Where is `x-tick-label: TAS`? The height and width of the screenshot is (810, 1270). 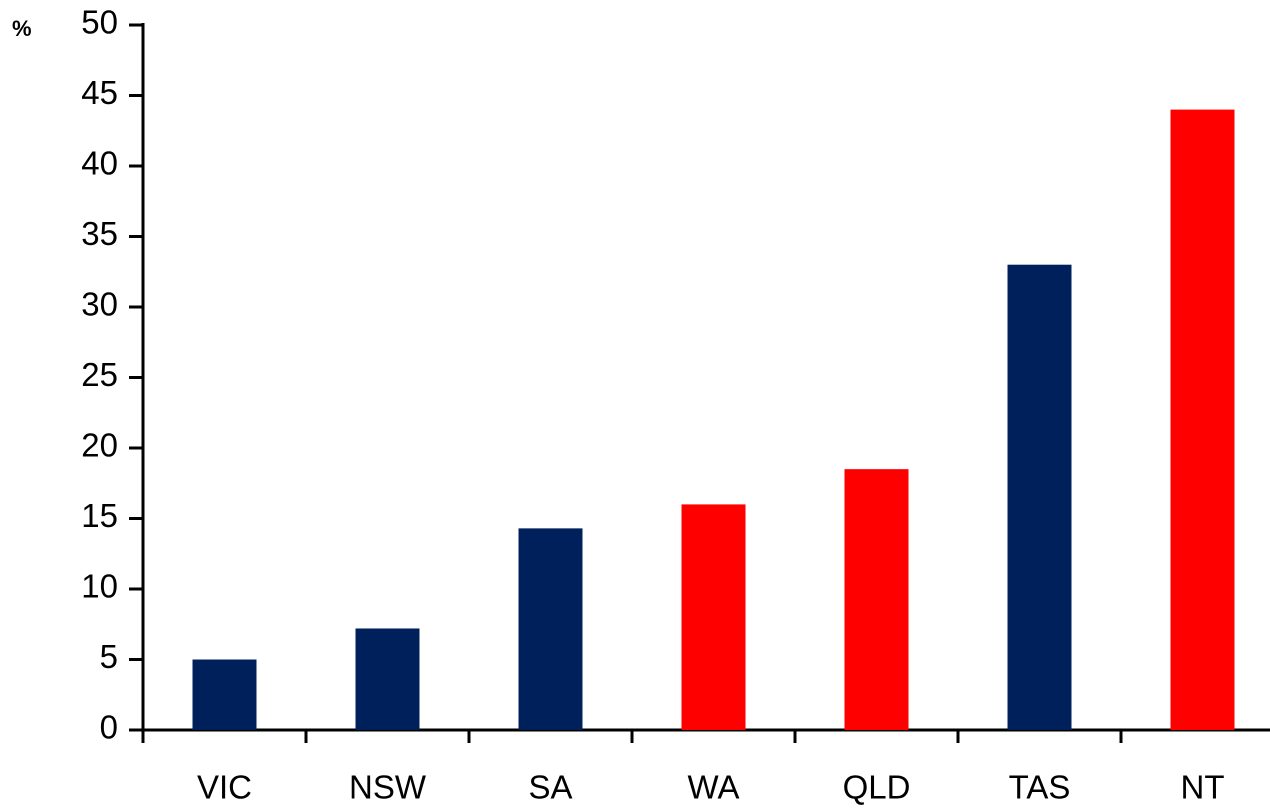 x-tick-label: TAS is located at coordinates (1040, 787).